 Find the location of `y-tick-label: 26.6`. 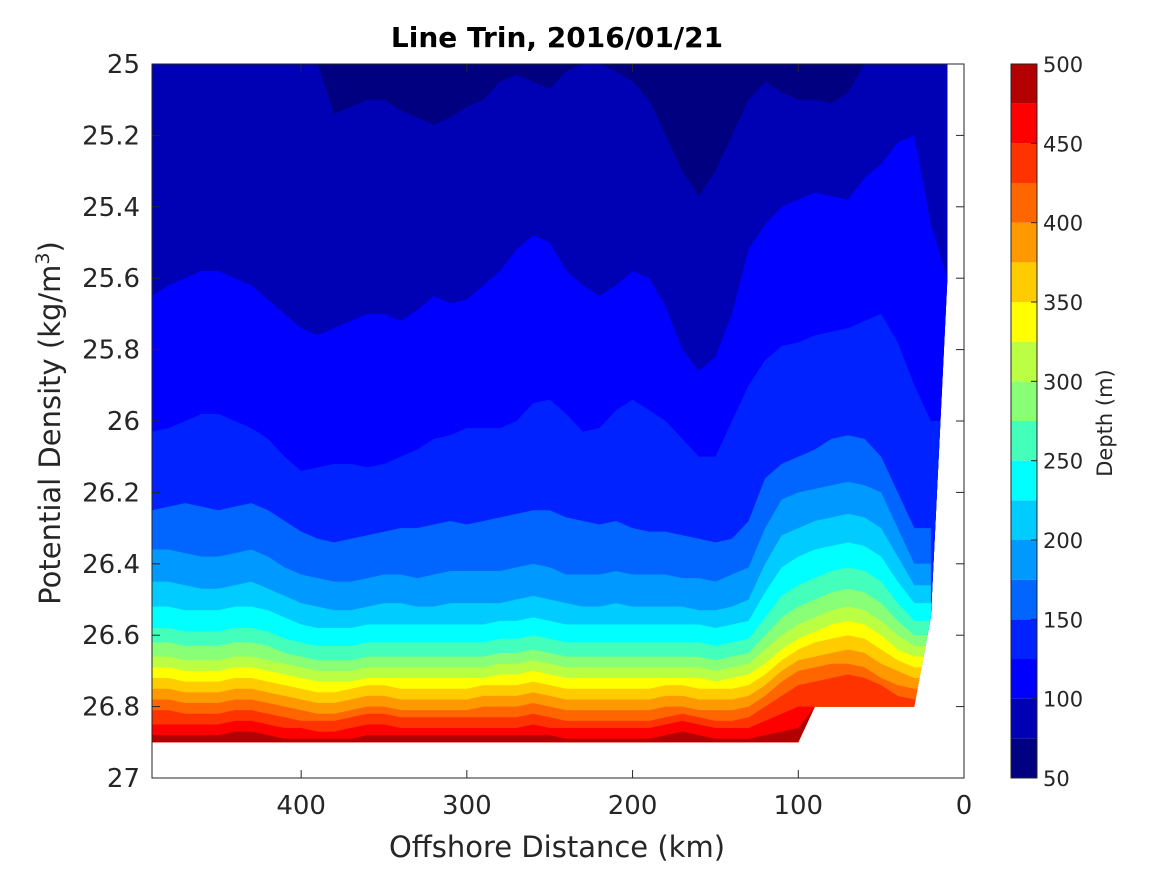

y-tick-label: 26.6 is located at coordinates (111, 636).